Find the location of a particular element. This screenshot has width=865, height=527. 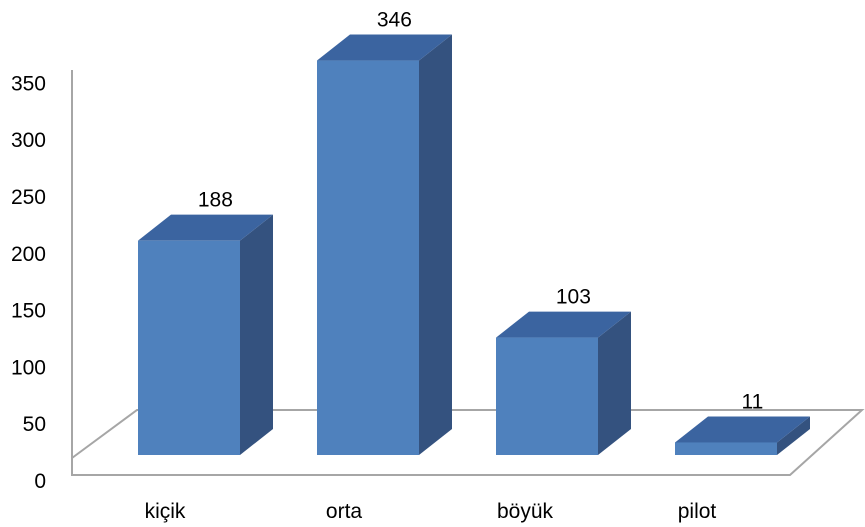

bar-orta is located at coordinates (384, 245).